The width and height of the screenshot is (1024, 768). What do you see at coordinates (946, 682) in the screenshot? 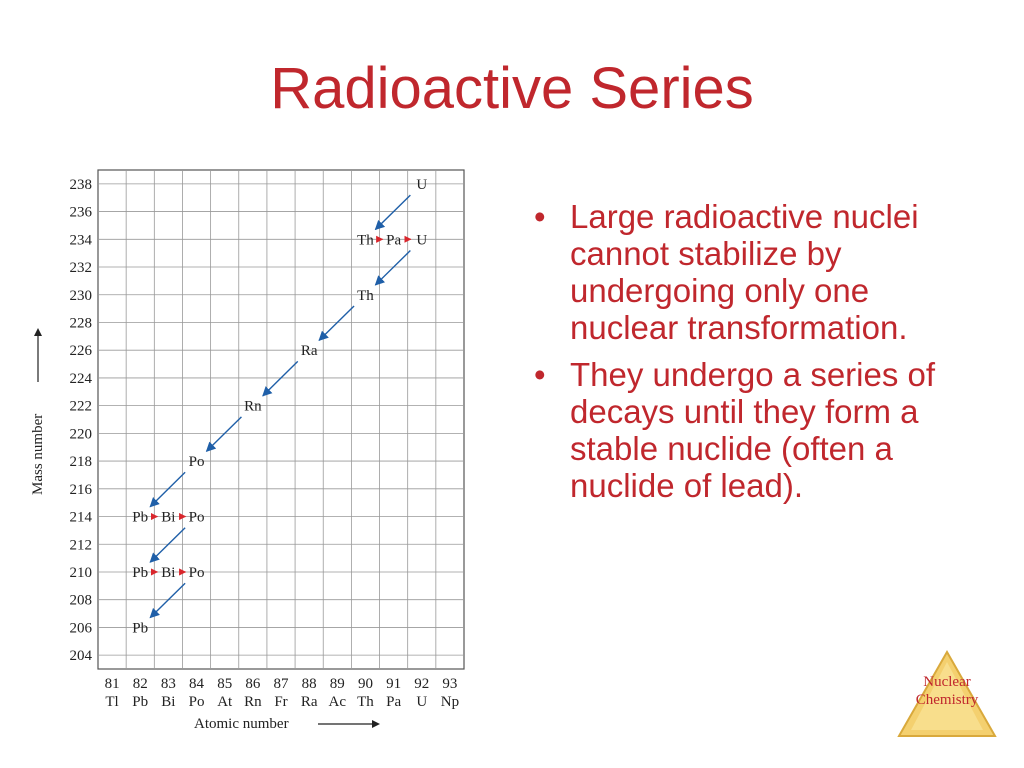
I see `badge-line-1: Nuclear` at bounding box center [946, 682].